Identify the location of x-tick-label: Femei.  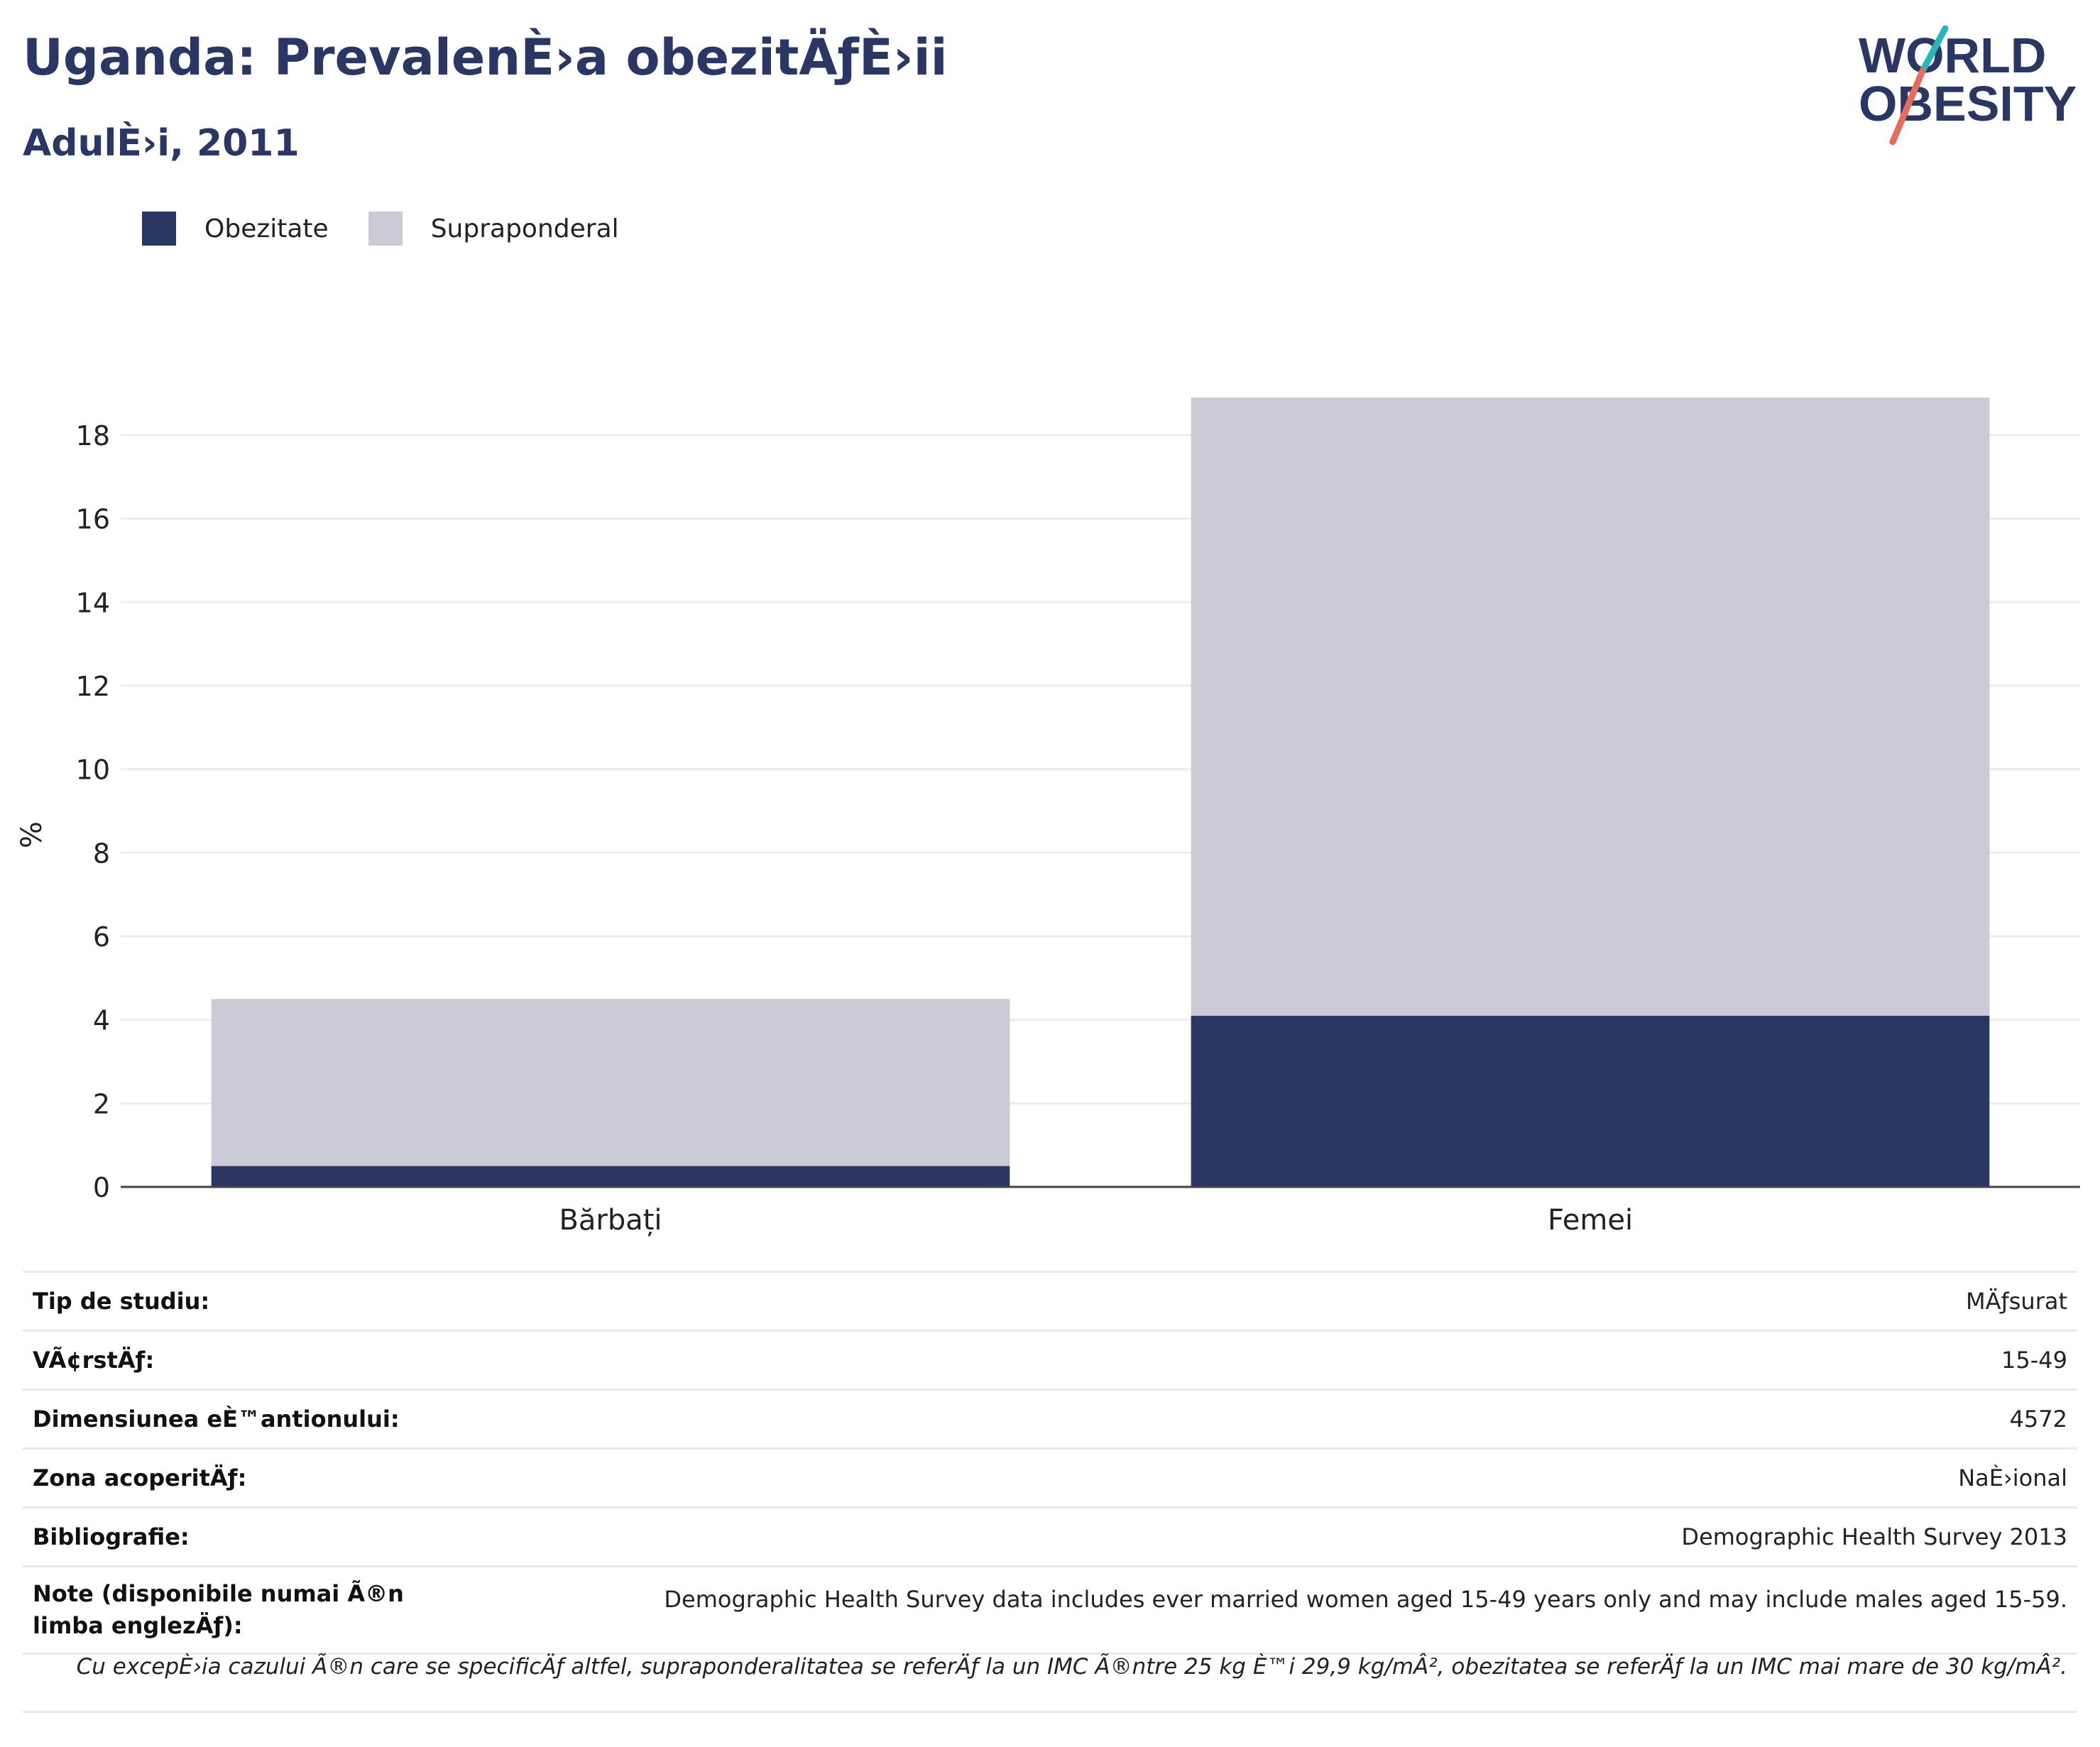
(1590, 1220).